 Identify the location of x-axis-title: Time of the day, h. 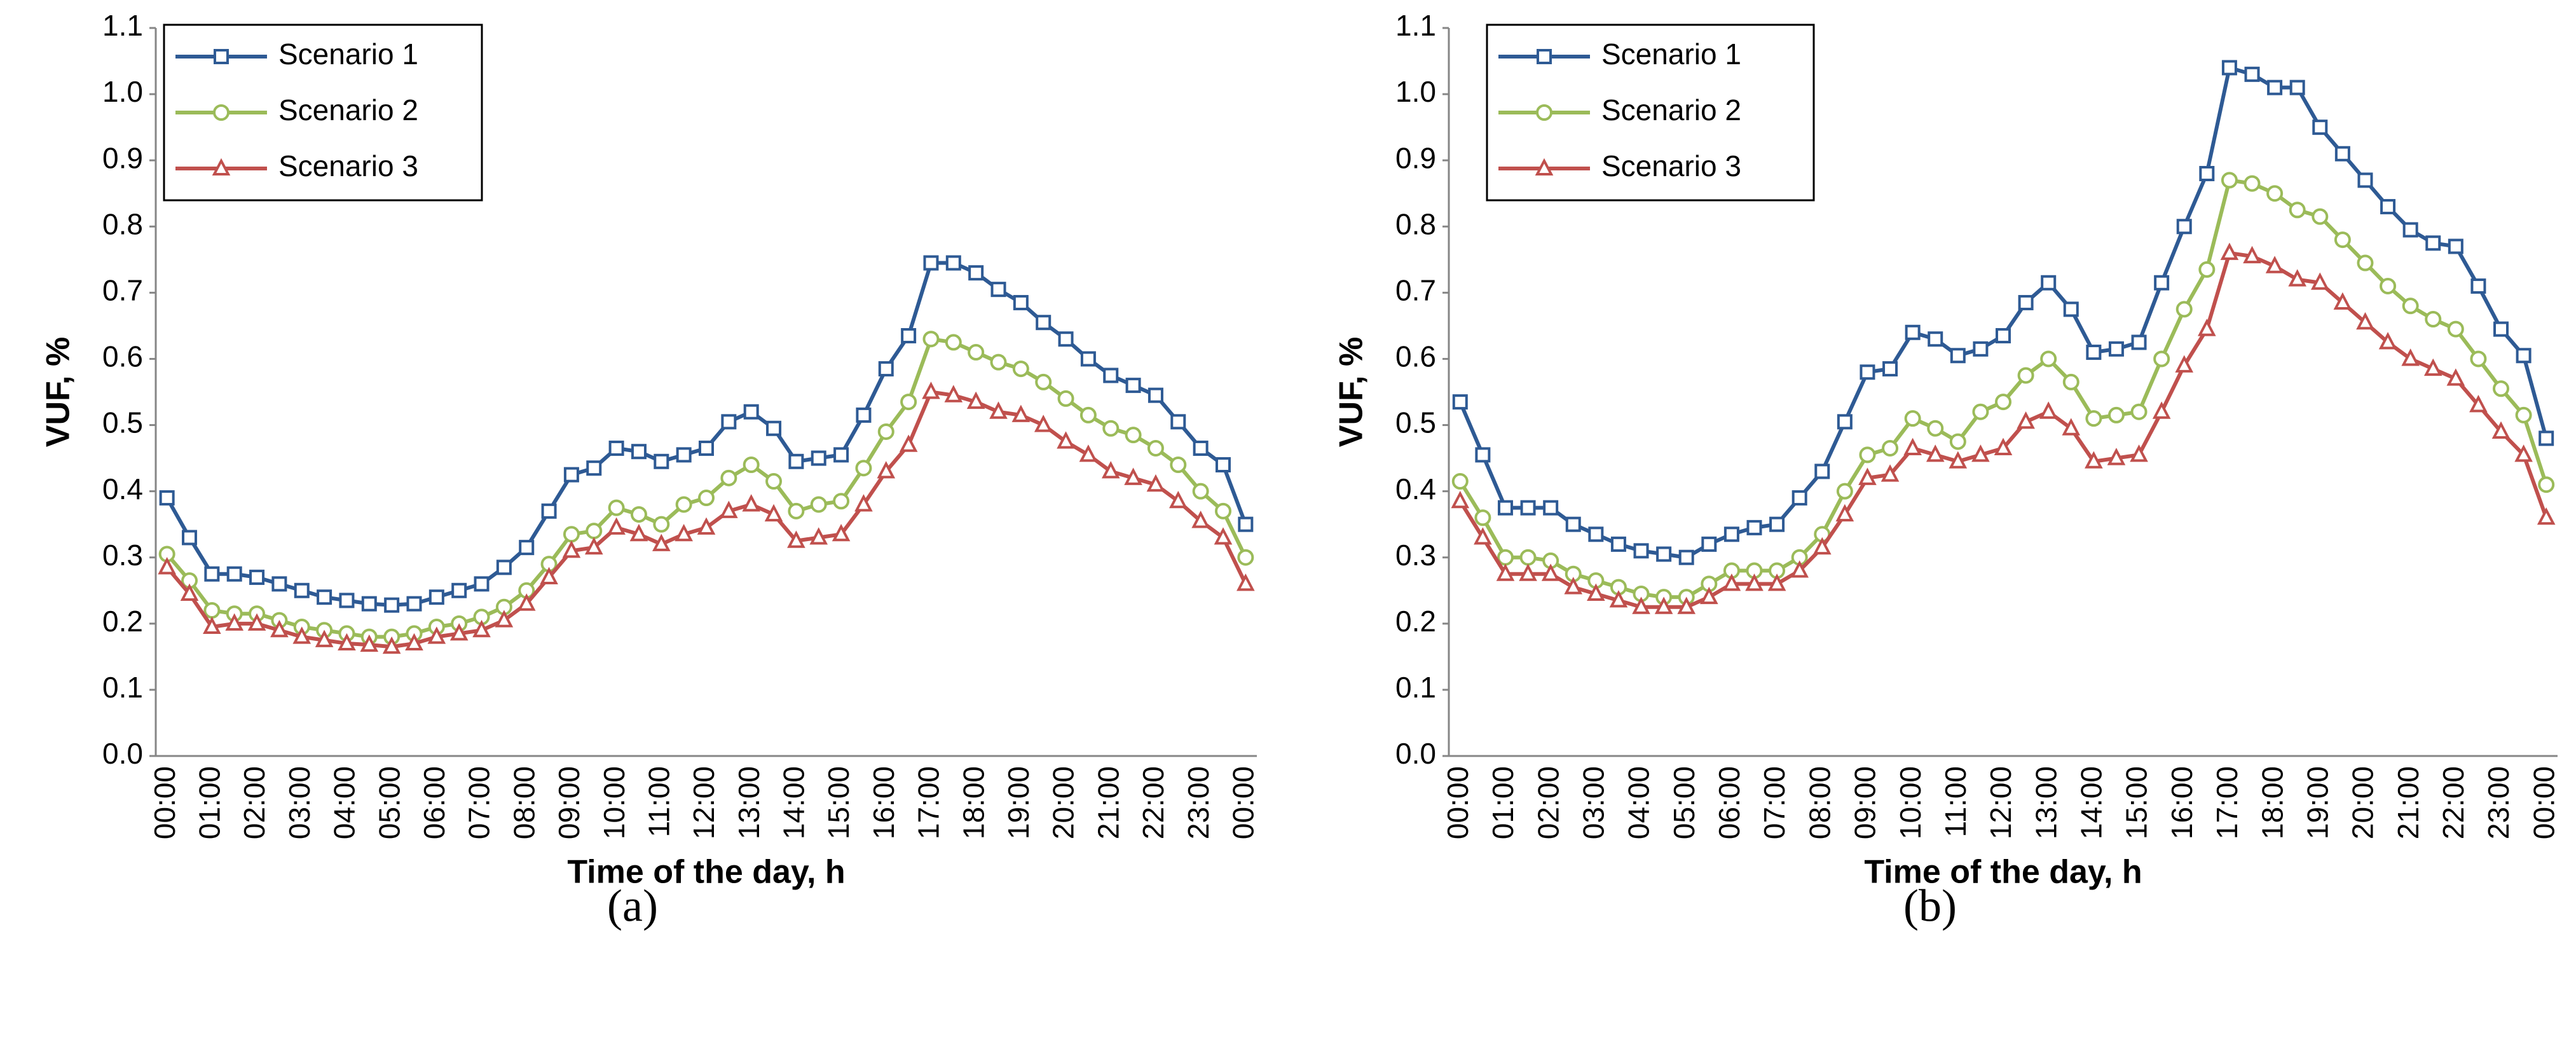
(706, 872).